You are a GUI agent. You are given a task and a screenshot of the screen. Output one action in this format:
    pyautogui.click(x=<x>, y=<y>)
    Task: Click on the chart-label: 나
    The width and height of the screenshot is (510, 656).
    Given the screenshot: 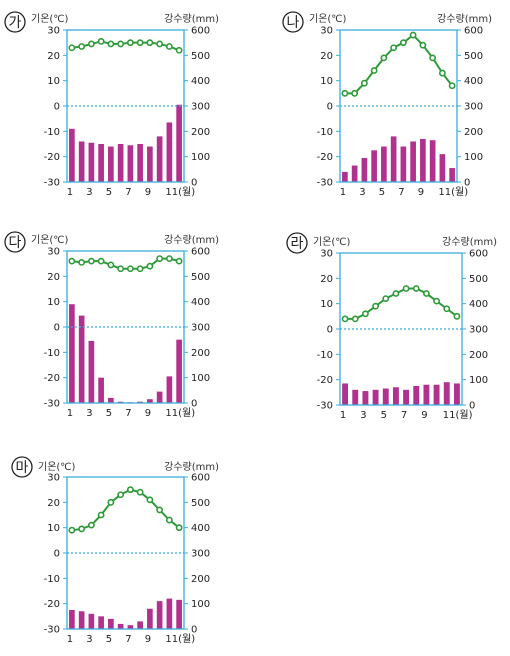 What is the action you would take?
    pyautogui.click(x=293, y=23)
    